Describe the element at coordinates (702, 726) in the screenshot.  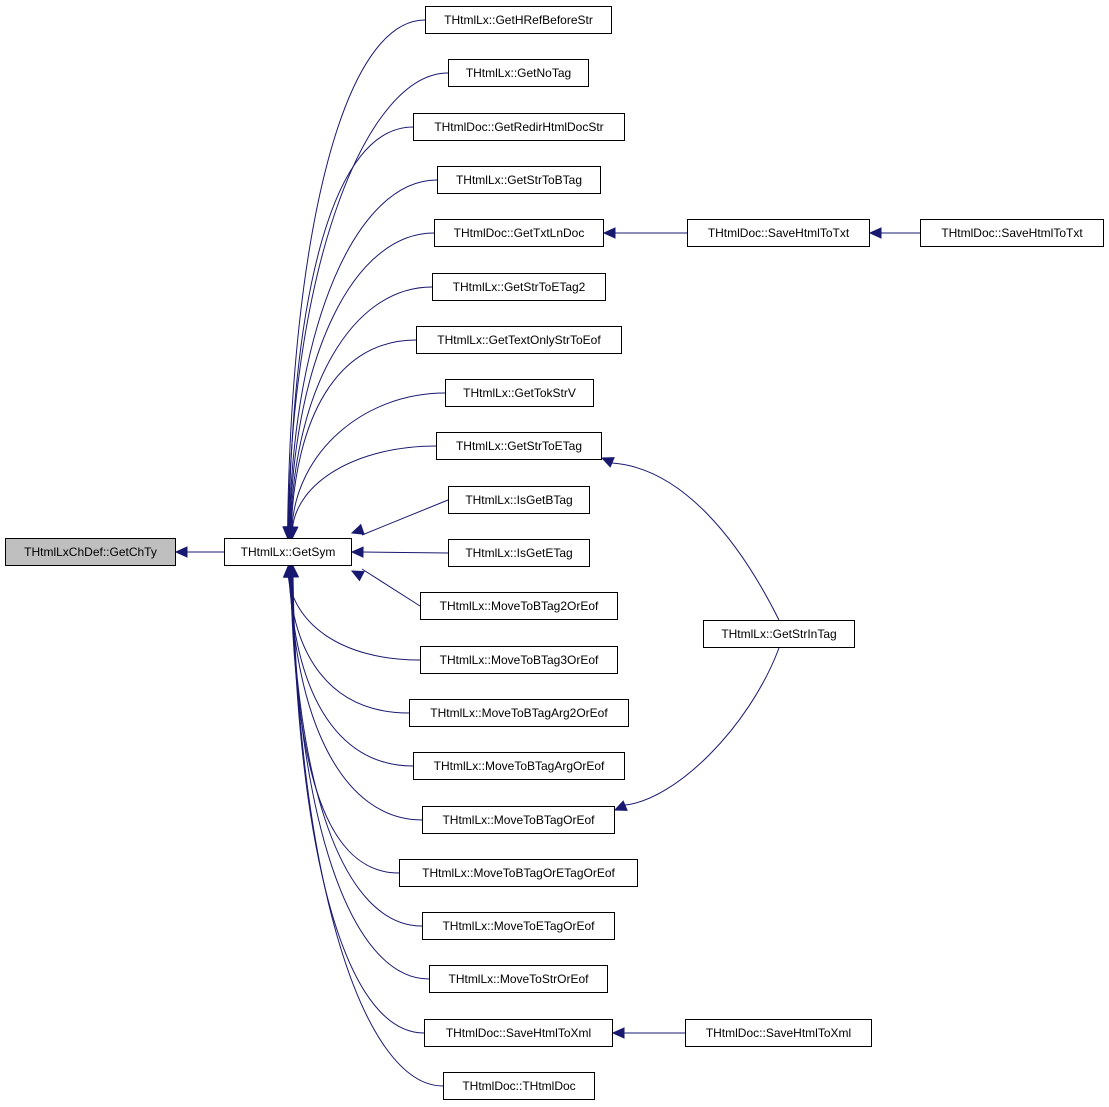
I see `edge-g1-c16` at that location.